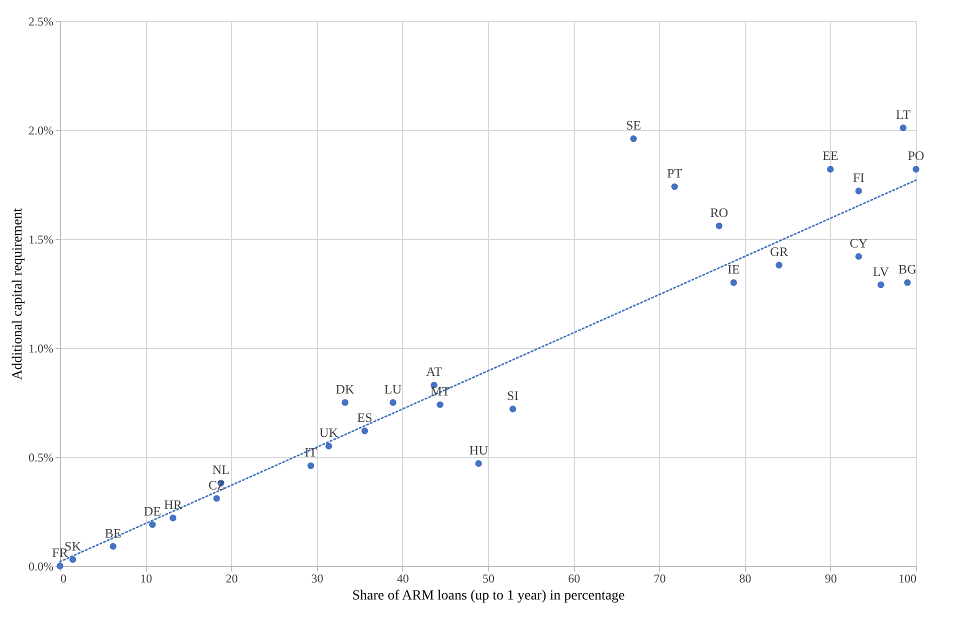 Image resolution: width=968 pixels, height=626 pixels. I want to click on x-tick-label: 40, so click(402, 579).